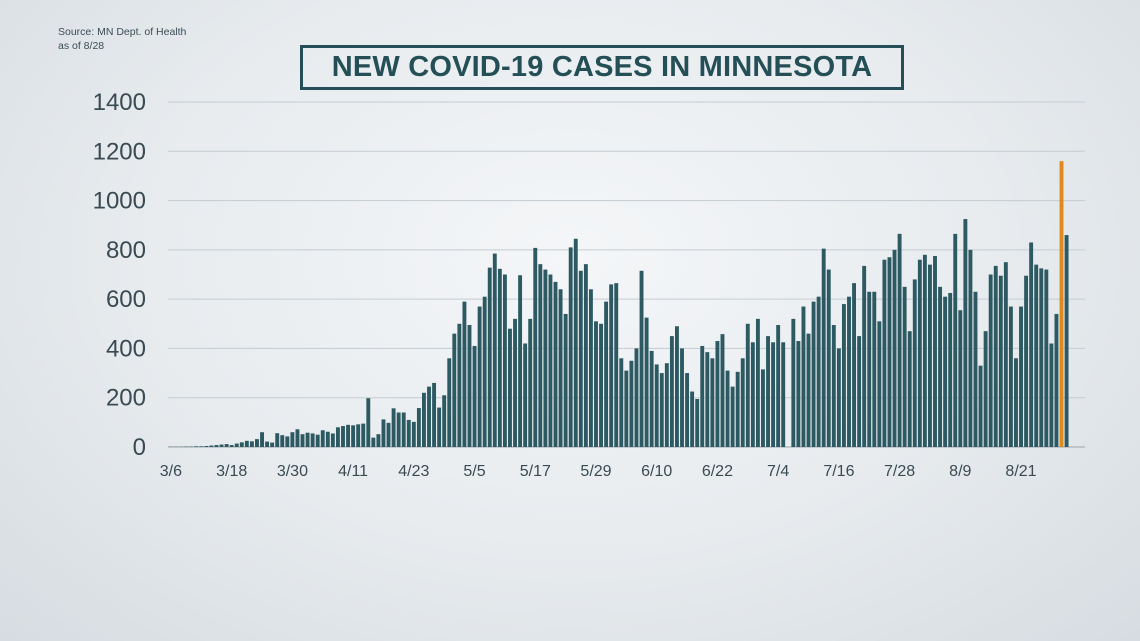  Describe the element at coordinates (1020, 471) in the screenshot. I see `x-tick-label: 8/21` at that location.